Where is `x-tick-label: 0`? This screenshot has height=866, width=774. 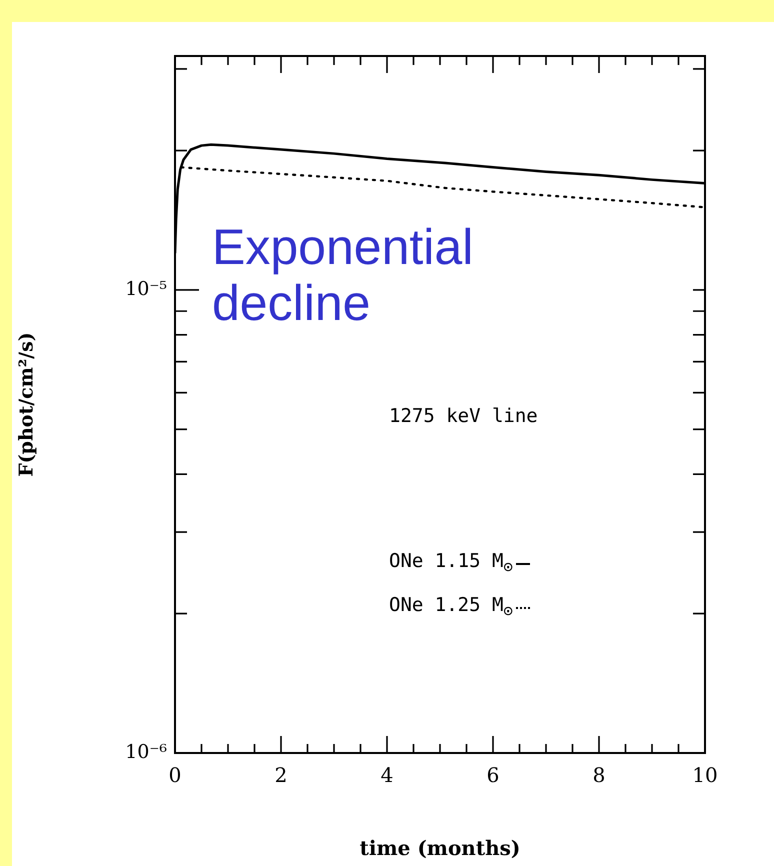
x-tick-label: 0 is located at coordinates (175, 775).